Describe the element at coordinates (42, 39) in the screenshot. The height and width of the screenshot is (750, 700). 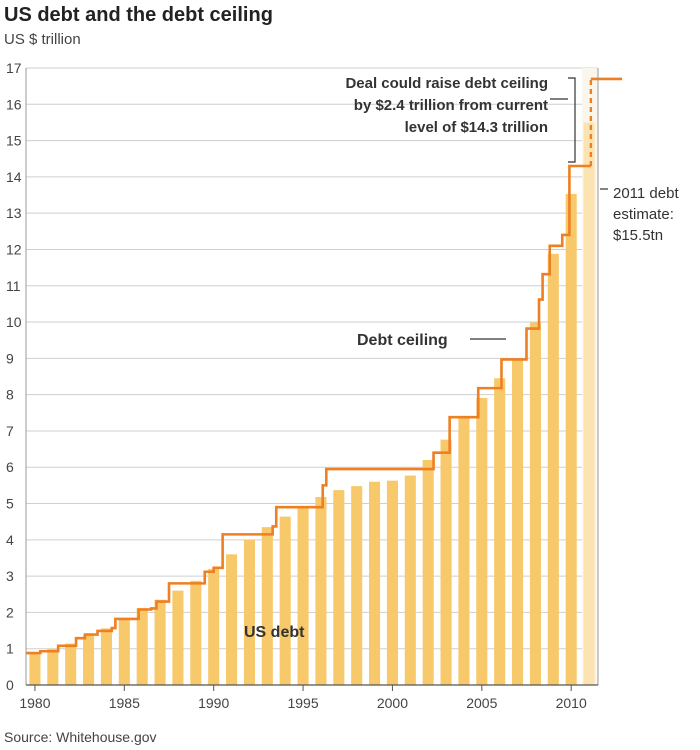
I see `chart-subtitle: US $ trillion` at that location.